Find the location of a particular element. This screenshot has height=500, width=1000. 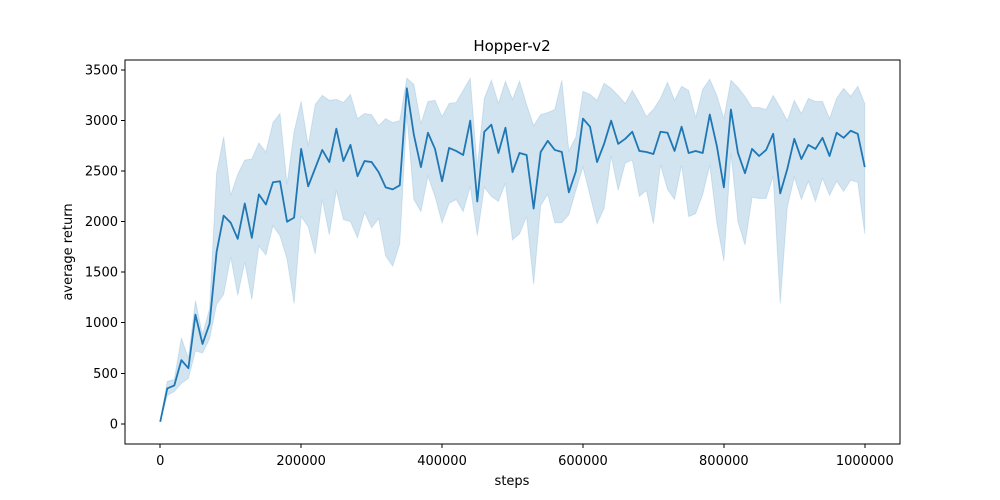

y-tick-label: 2500 is located at coordinates (101, 172).